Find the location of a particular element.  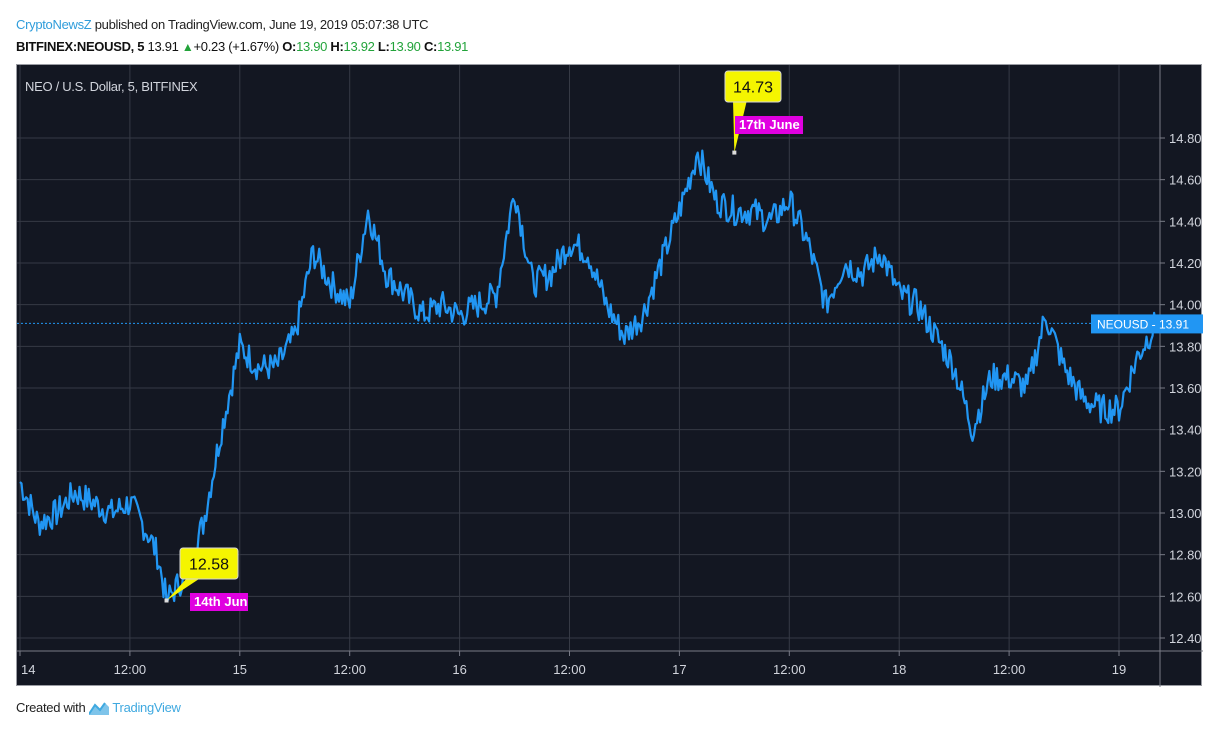

tradingview-link: TradingView is located at coordinates (146, 707).